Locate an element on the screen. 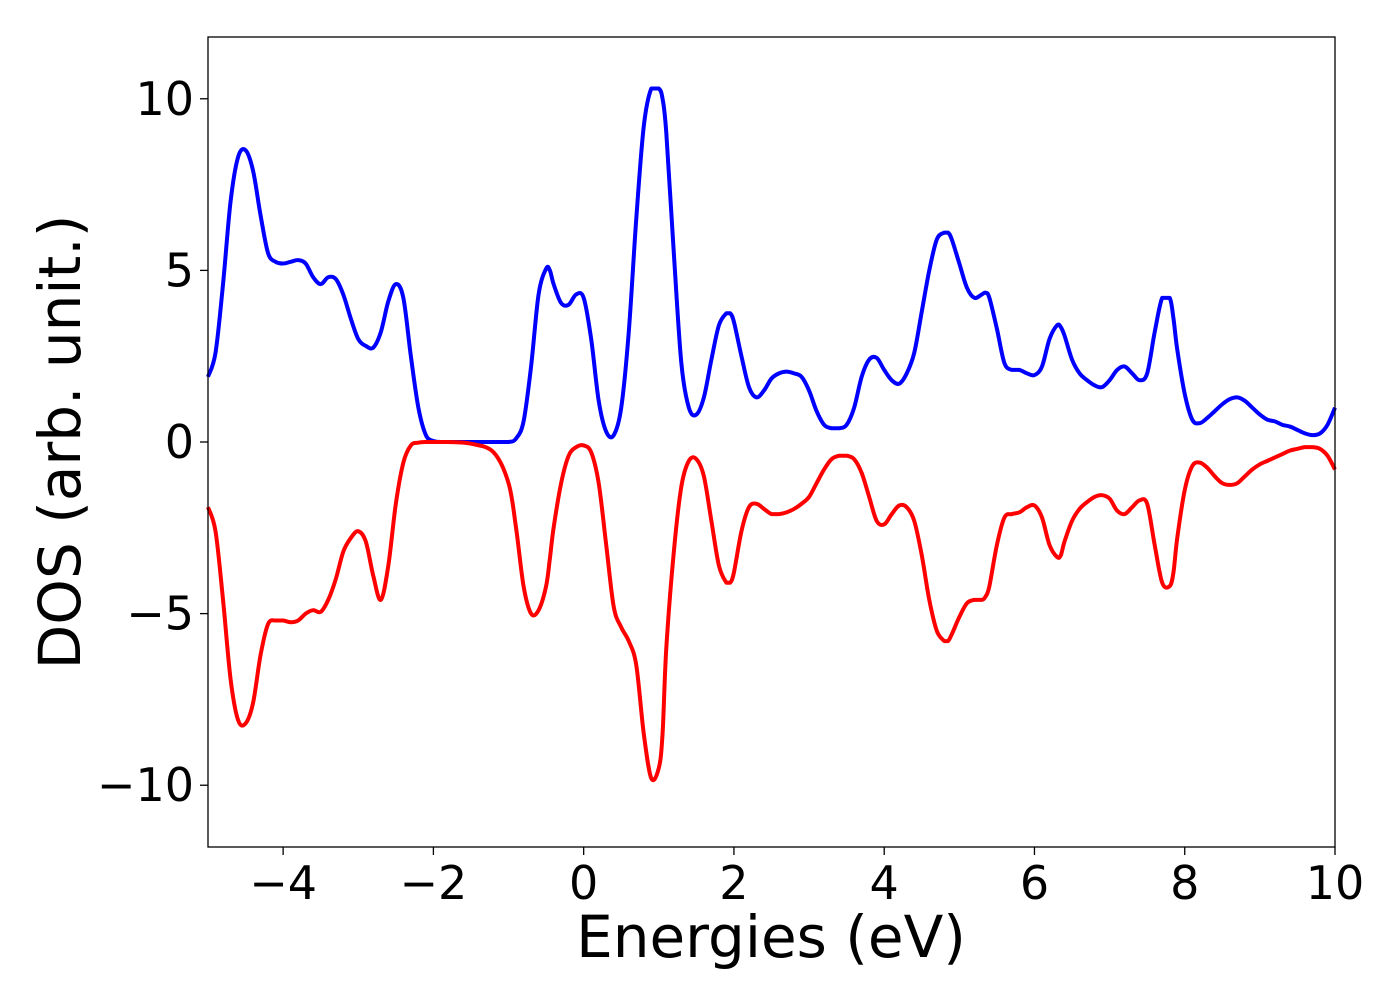  x-tick-label: 4 is located at coordinates (884, 883).